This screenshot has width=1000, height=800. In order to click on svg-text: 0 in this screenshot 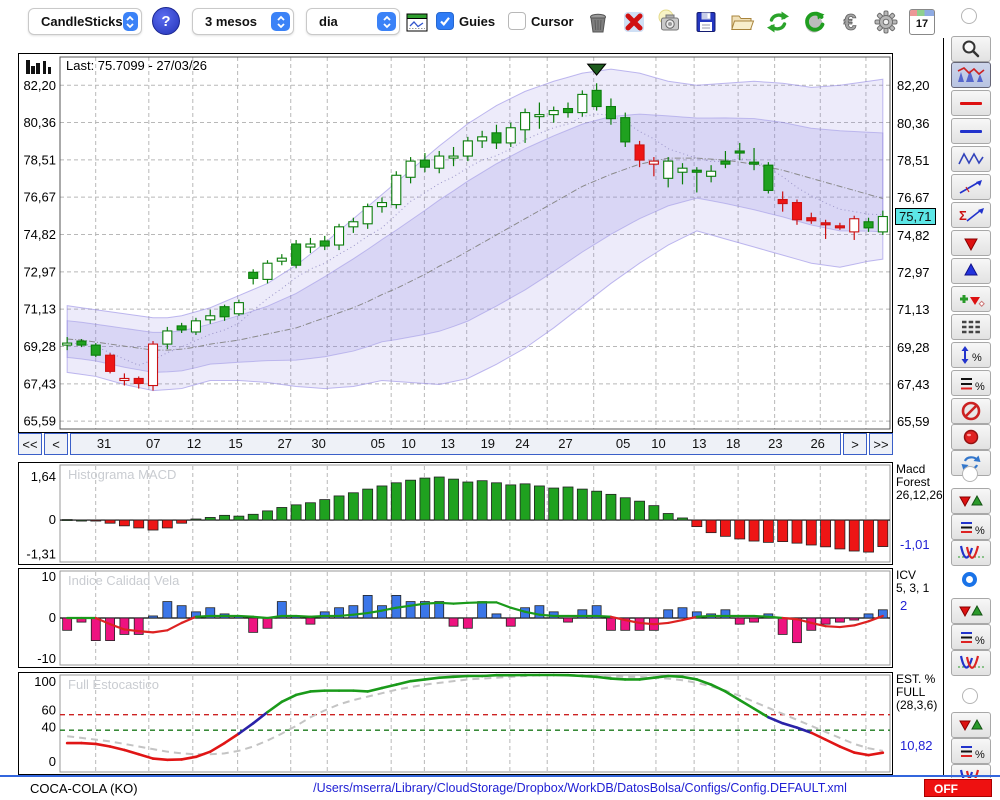, I will do `click(52, 617)`.